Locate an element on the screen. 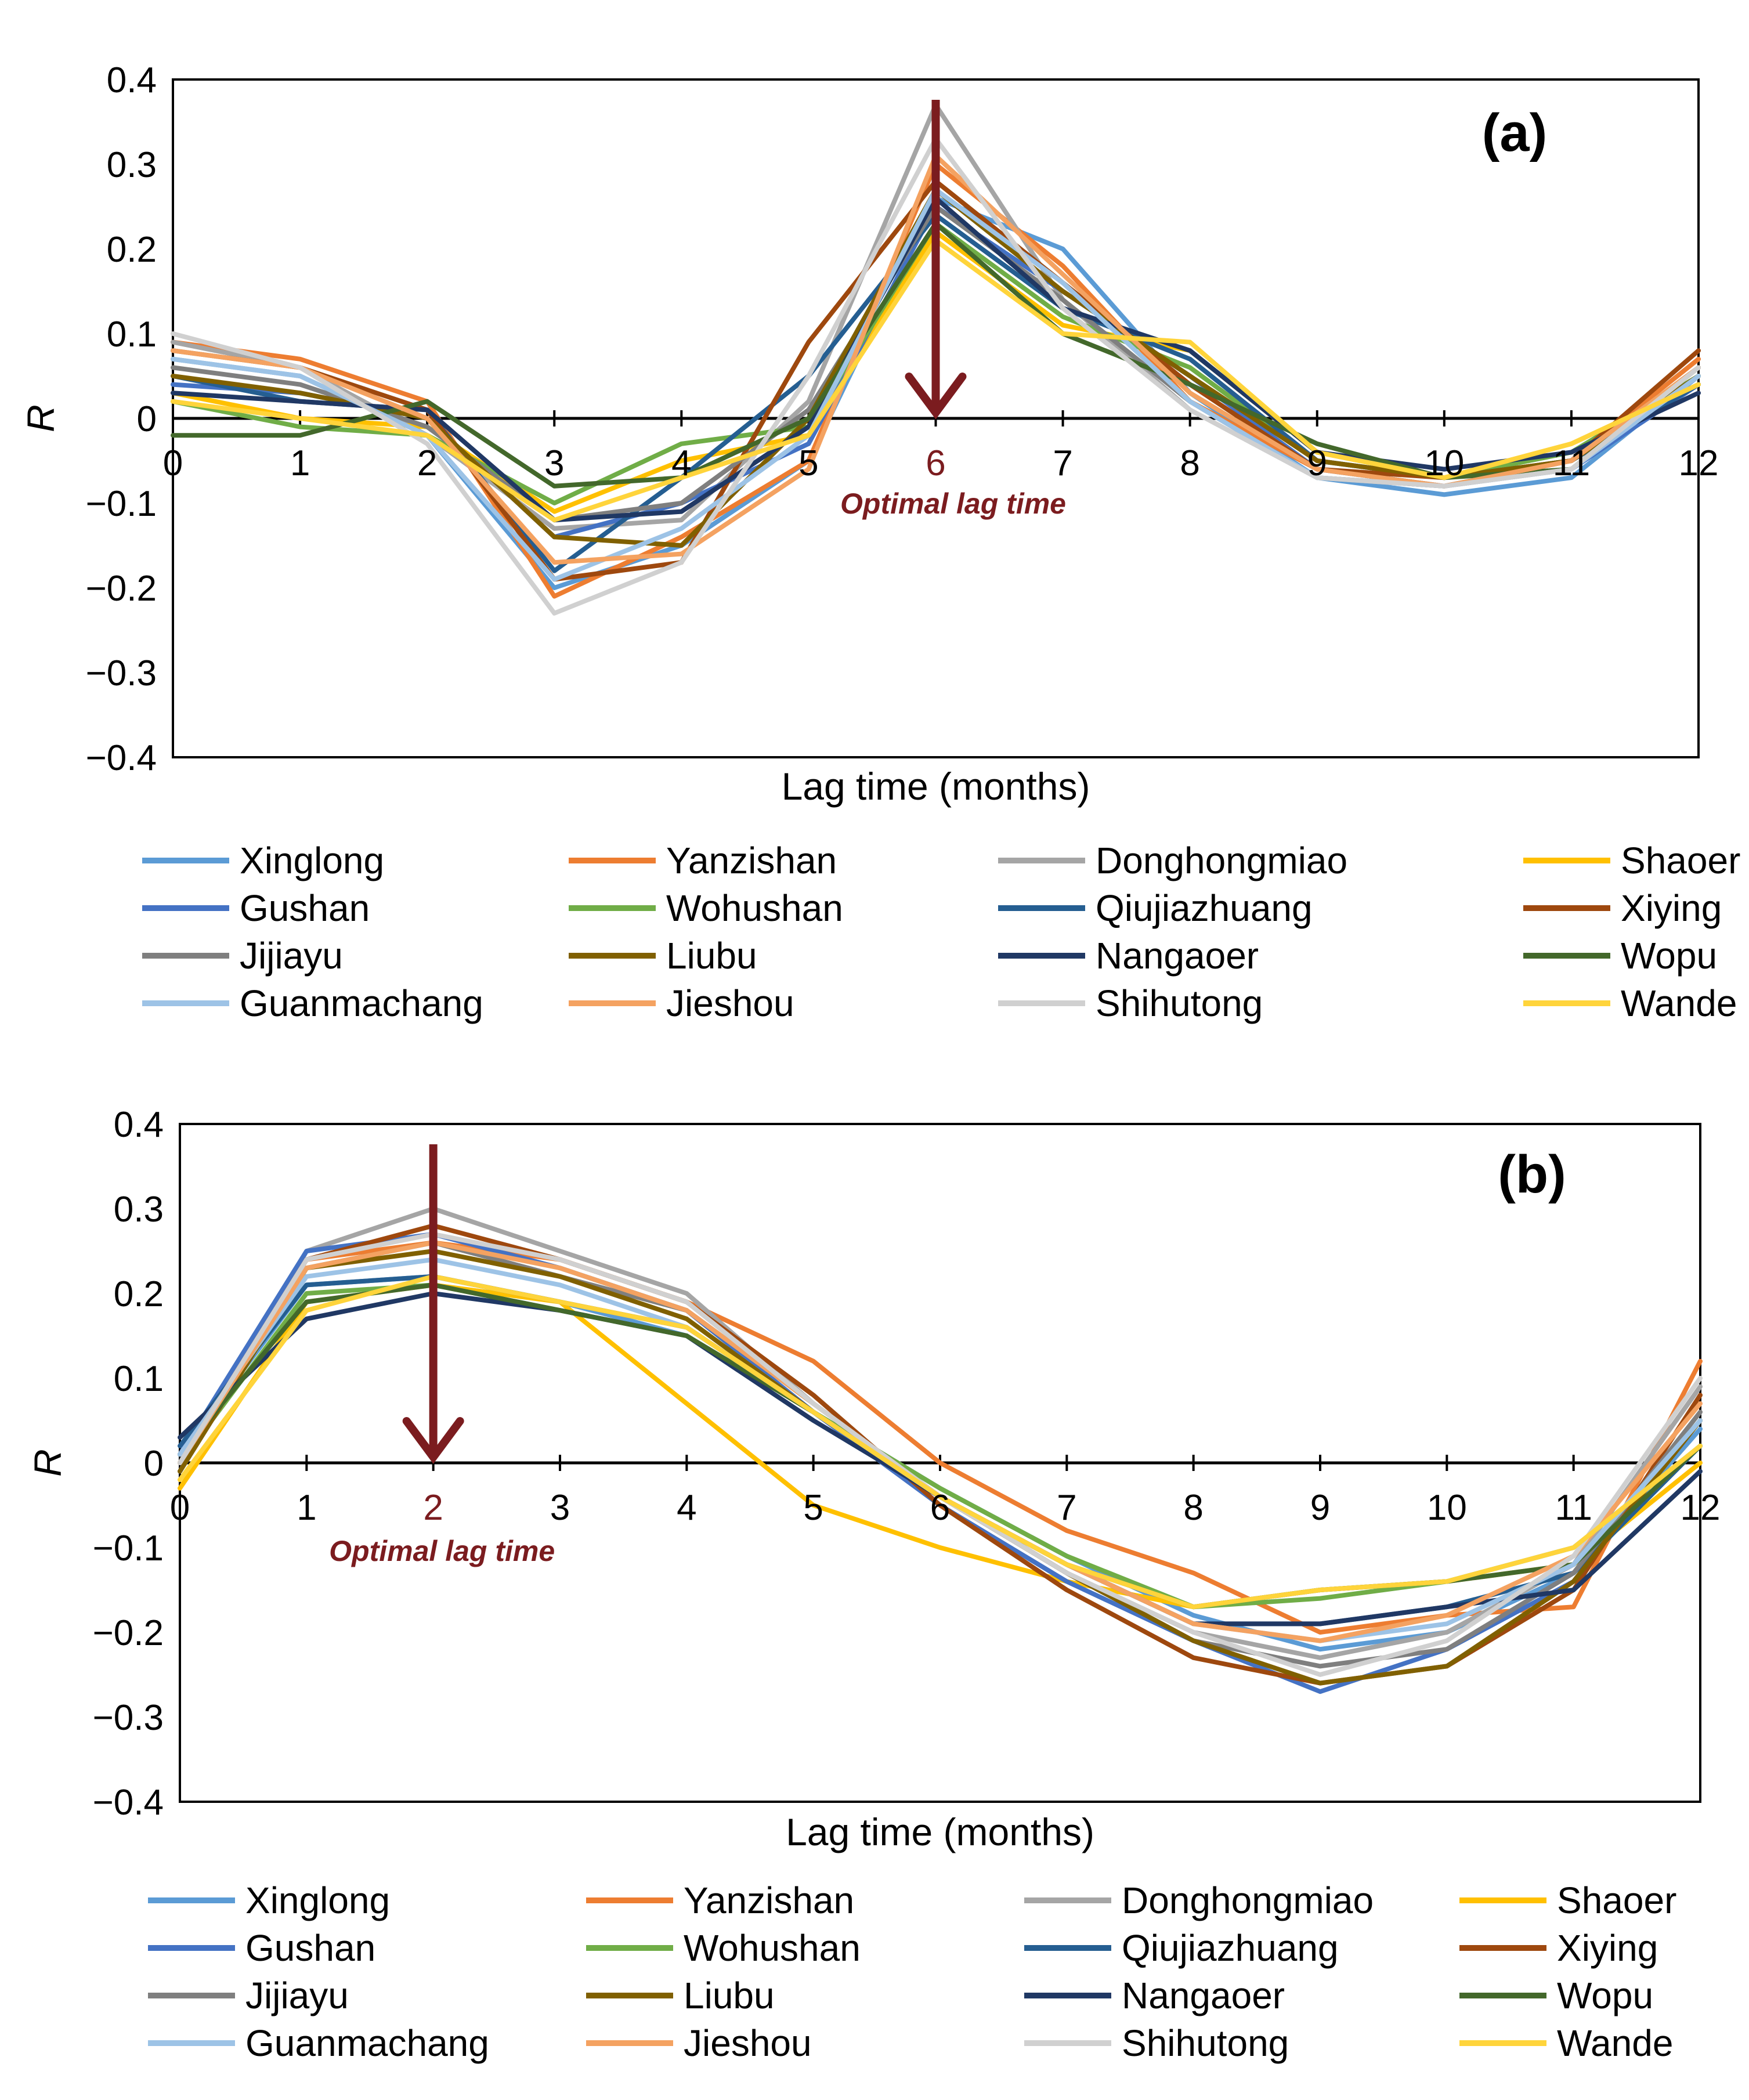  legend-item: Shihutong is located at coordinates (1130, 1003).